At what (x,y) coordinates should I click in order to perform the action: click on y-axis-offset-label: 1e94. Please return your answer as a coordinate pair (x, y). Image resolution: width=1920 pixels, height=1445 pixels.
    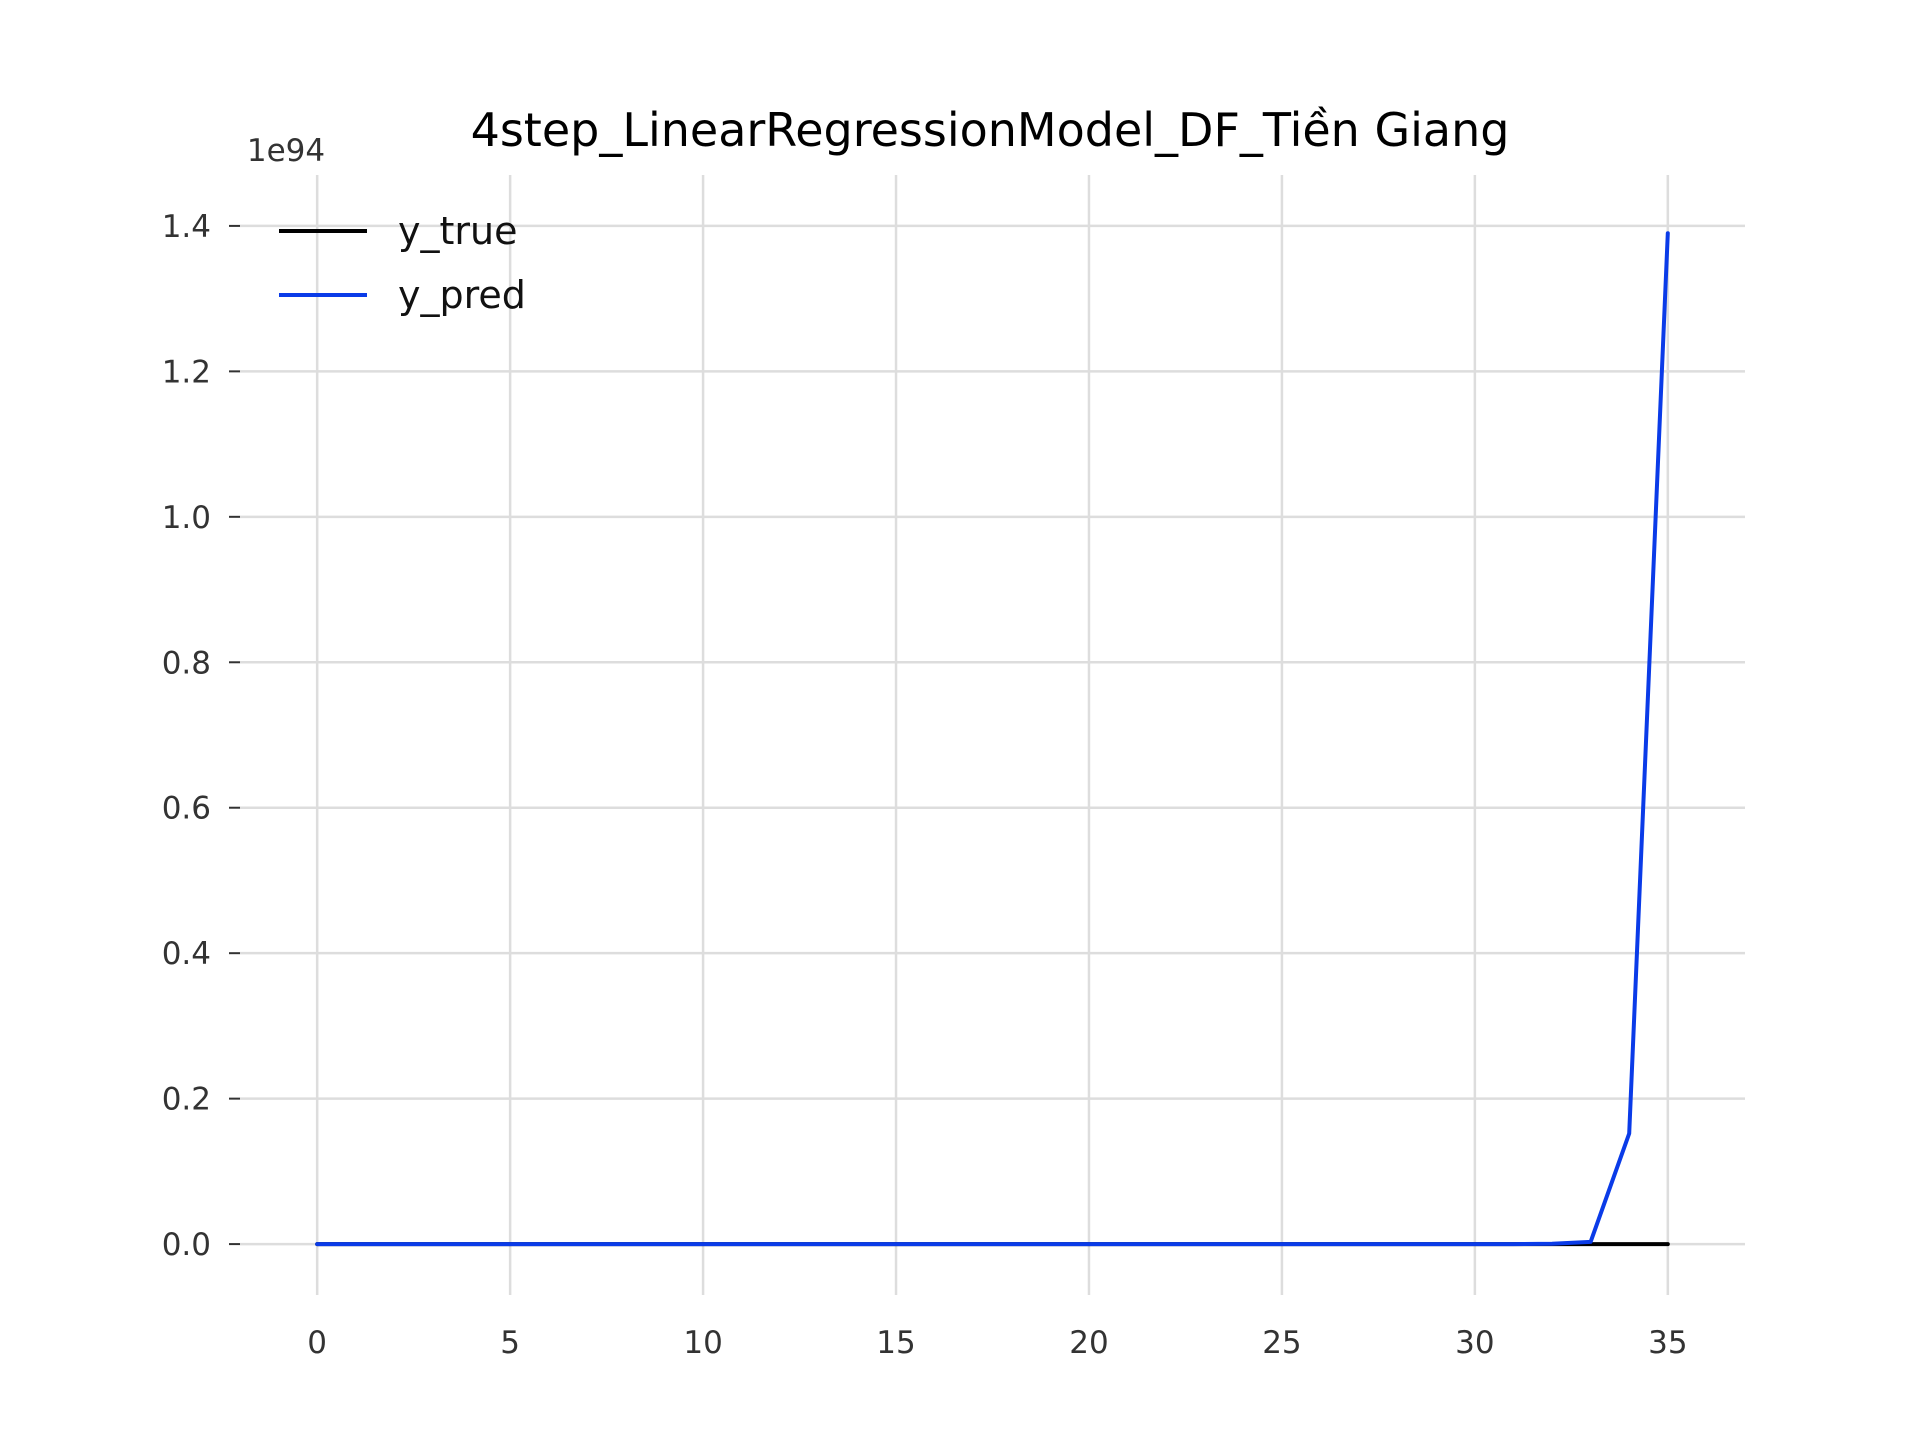
    Looking at the image, I should click on (286, 151).